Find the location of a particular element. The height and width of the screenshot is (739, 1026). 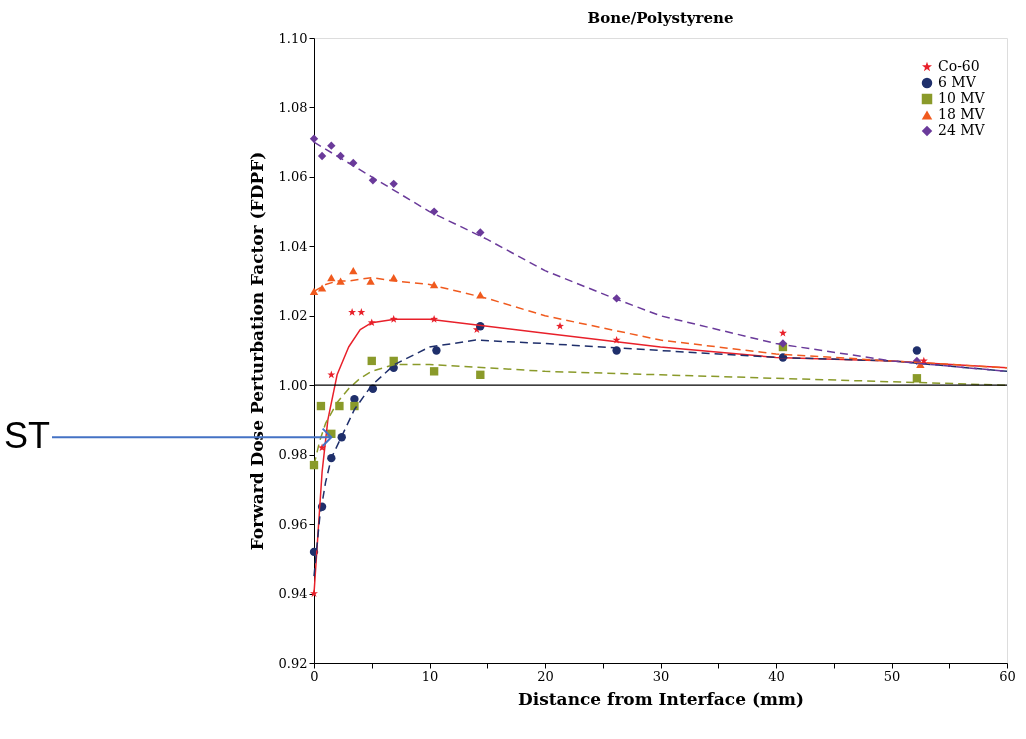

y-tick-label: 0.92 is located at coordinates (293, 663).